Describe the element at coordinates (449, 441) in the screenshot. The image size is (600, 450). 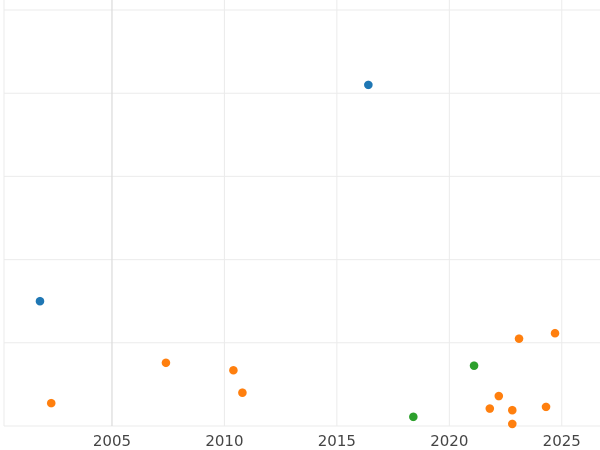
I see `x-tick-label-2020: 2020` at that location.